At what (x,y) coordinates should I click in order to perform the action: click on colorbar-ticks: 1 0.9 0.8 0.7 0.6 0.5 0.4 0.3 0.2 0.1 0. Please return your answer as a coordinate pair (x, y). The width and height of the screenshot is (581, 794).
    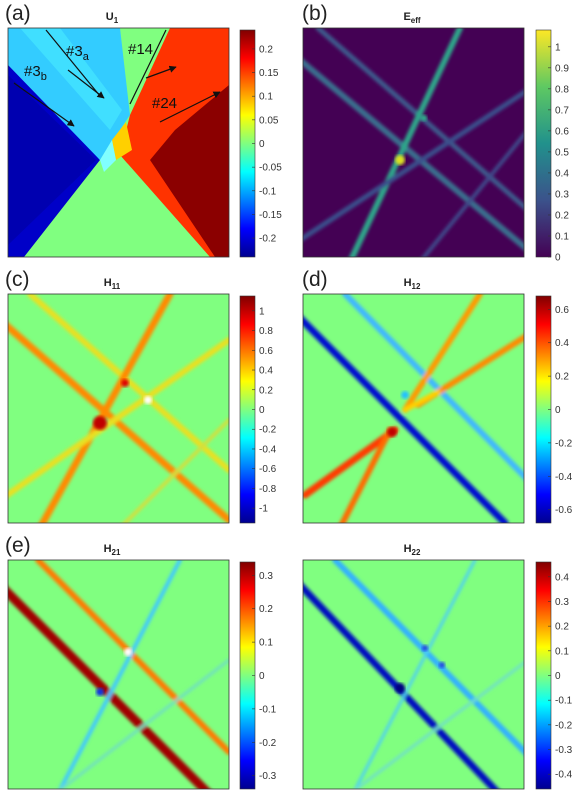
    Looking at the image, I should click on (558, 153).